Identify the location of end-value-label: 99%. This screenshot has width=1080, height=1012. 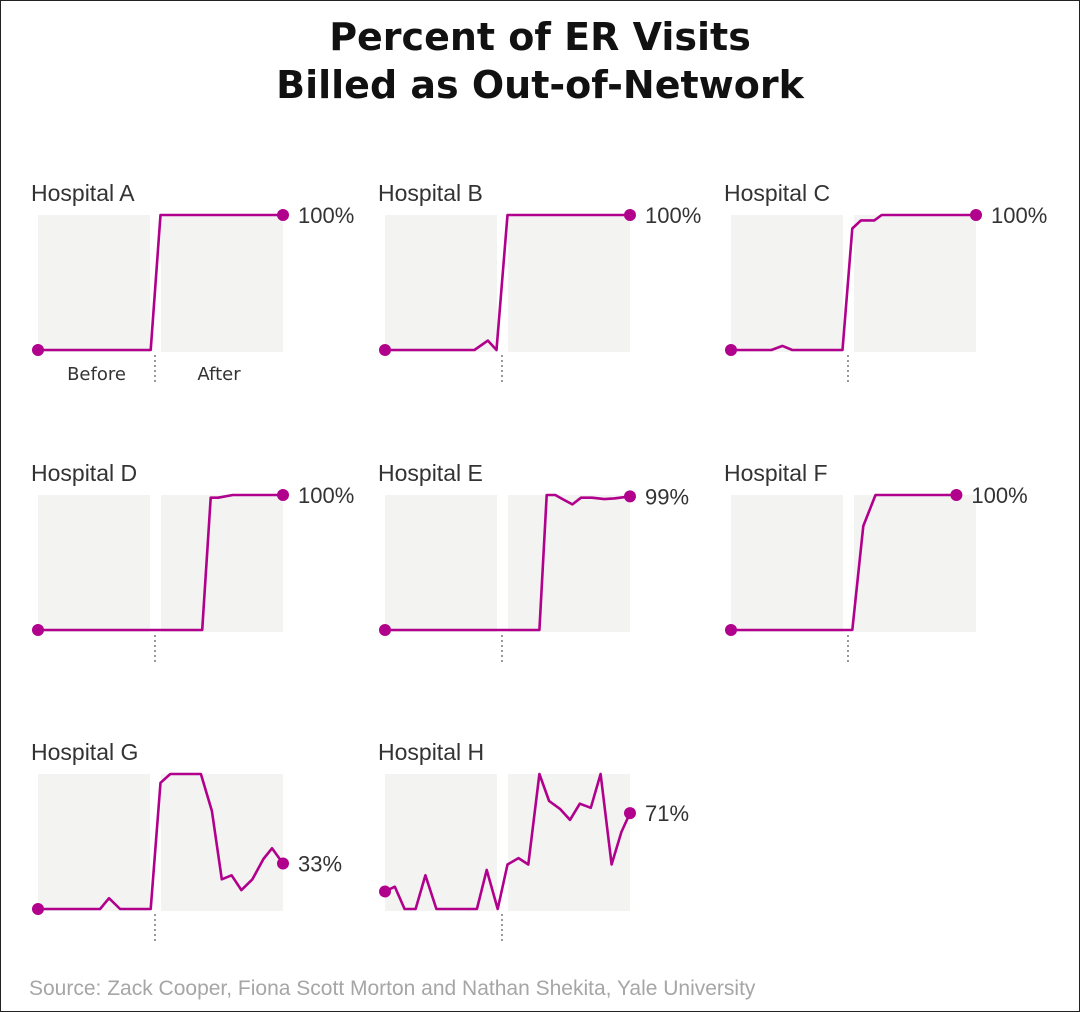
(667, 496).